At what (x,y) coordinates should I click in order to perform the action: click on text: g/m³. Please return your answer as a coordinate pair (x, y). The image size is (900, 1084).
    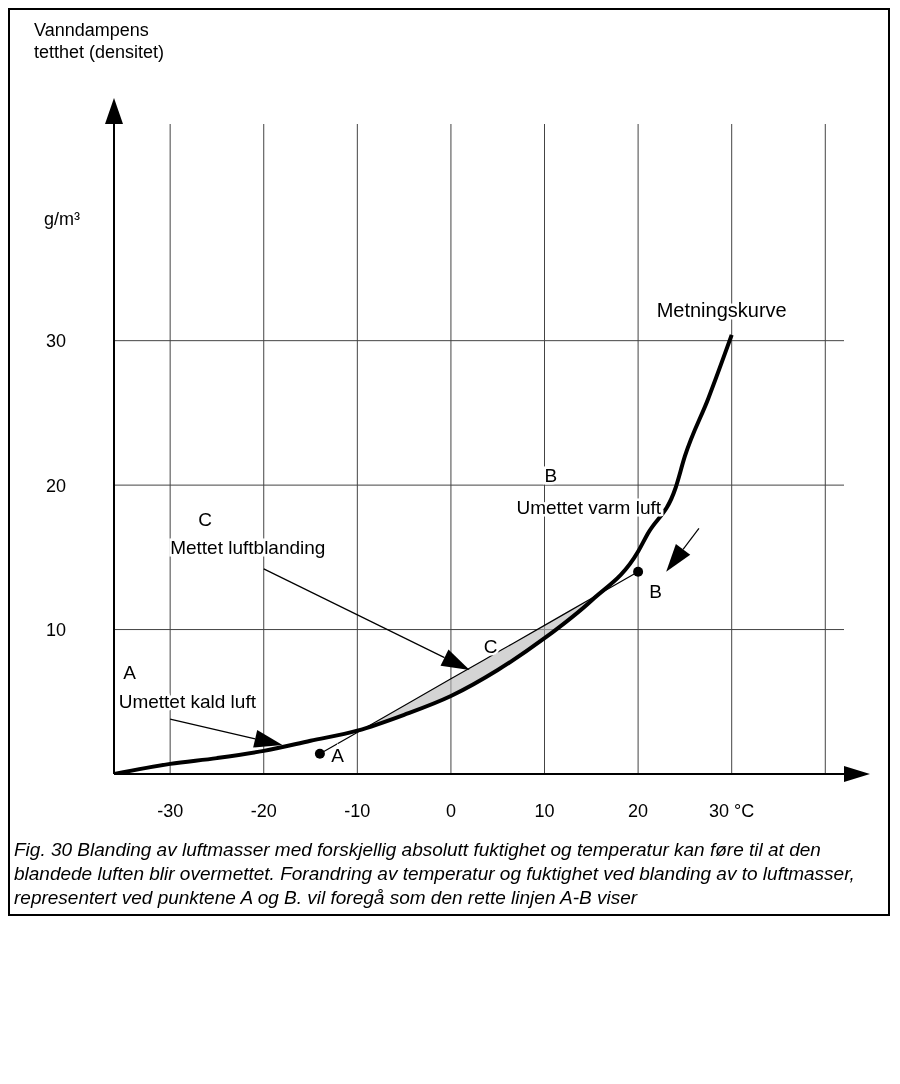
    Looking at the image, I should click on (62, 219).